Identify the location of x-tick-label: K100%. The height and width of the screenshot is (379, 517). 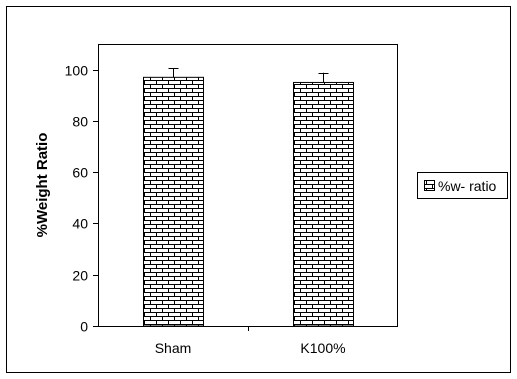
(322, 348).